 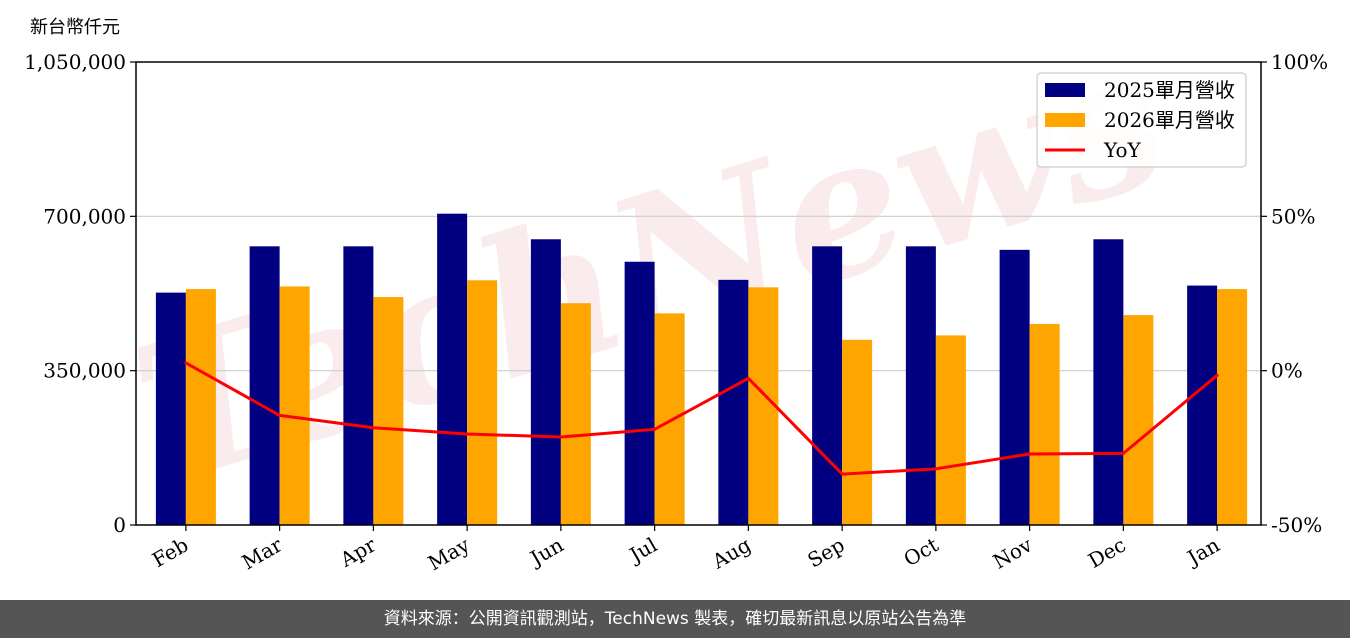 I want to click on x-tick-label: Jun, so click(x=545, y=551).